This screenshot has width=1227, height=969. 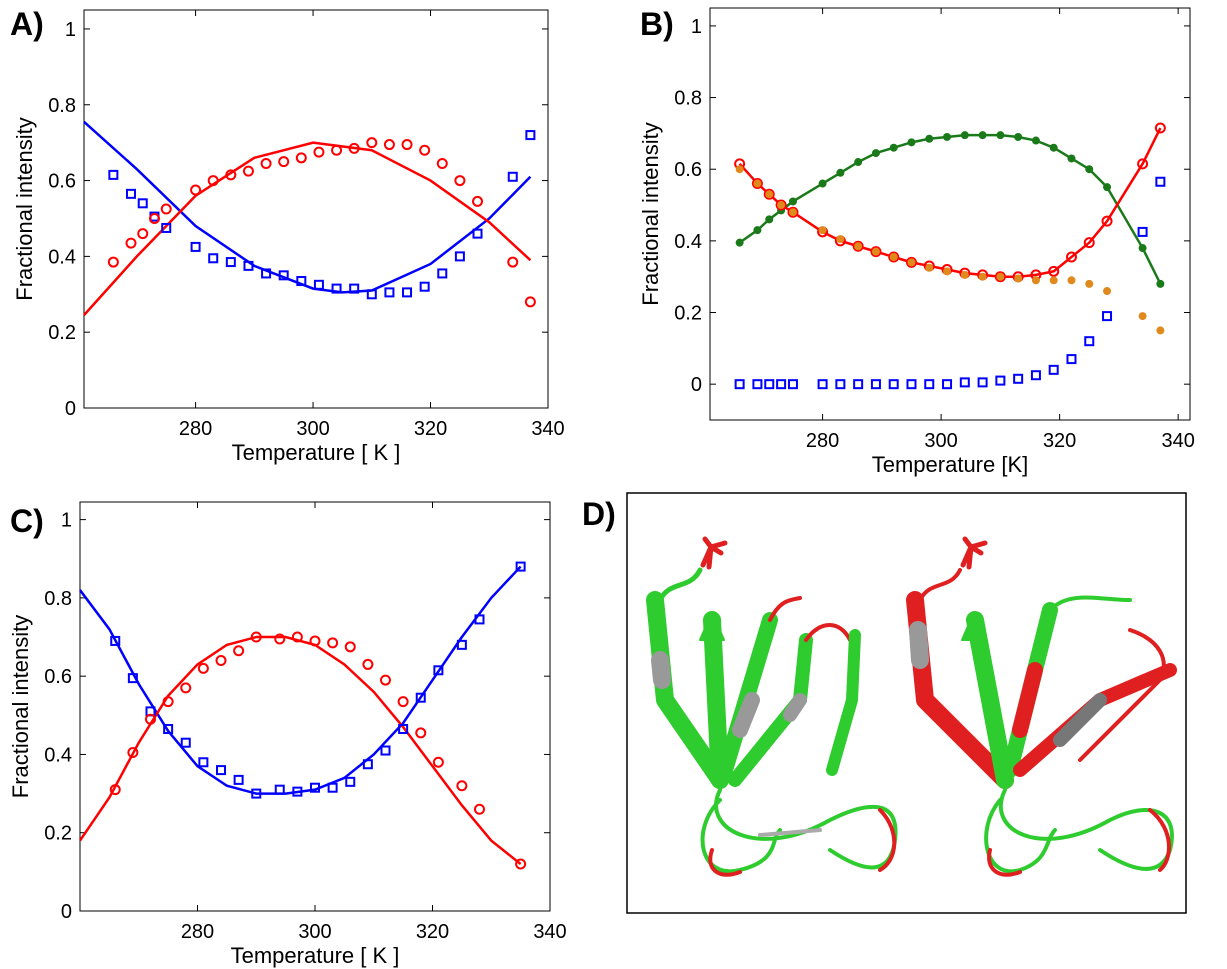 What do you see at coordinates (27, 24) in the screenshot?
I see `panel-label: A)` at bounding box center [27, 24].